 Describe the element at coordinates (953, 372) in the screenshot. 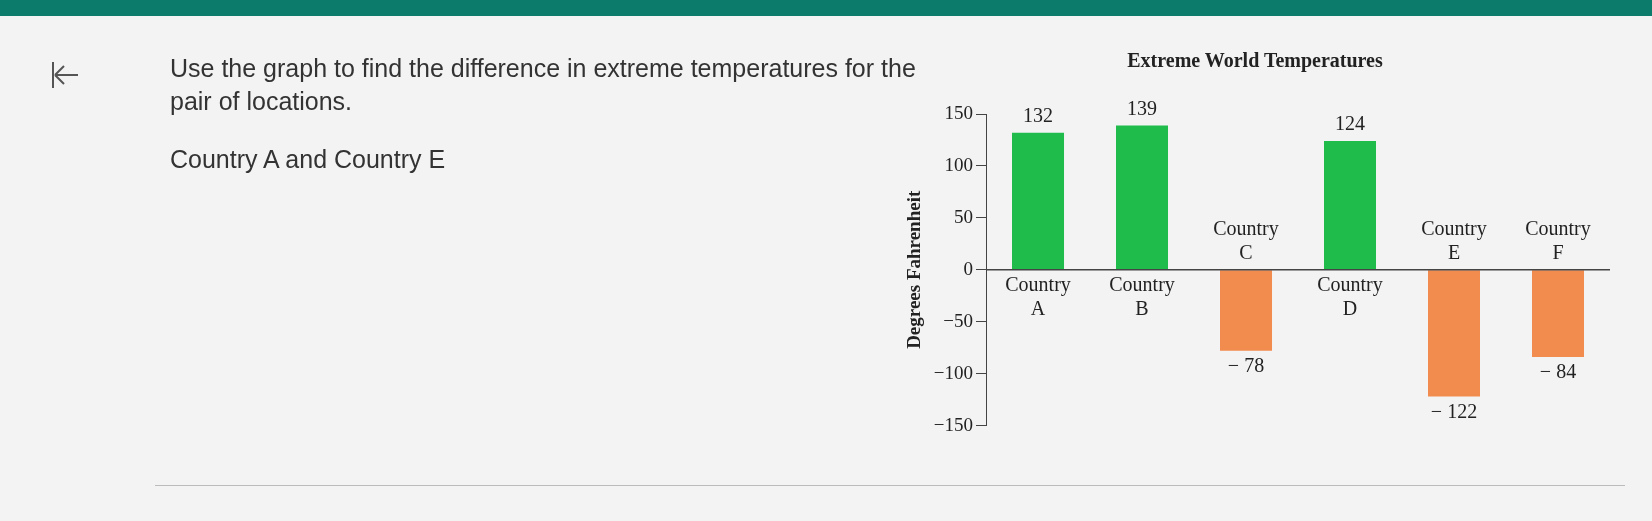

I see `y-tick-label: −100` at that location.